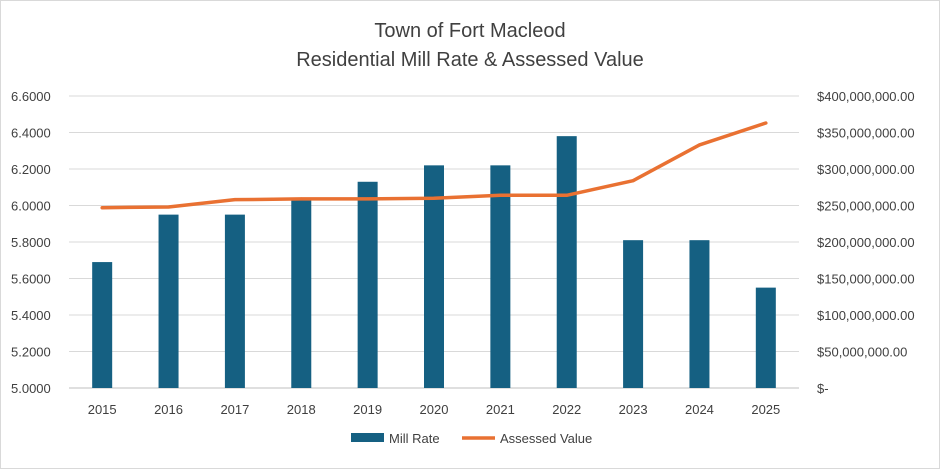  Describe the element at coordinates (102, 208) in the screenshot. I see `point-assessed-value-2015` at that location.